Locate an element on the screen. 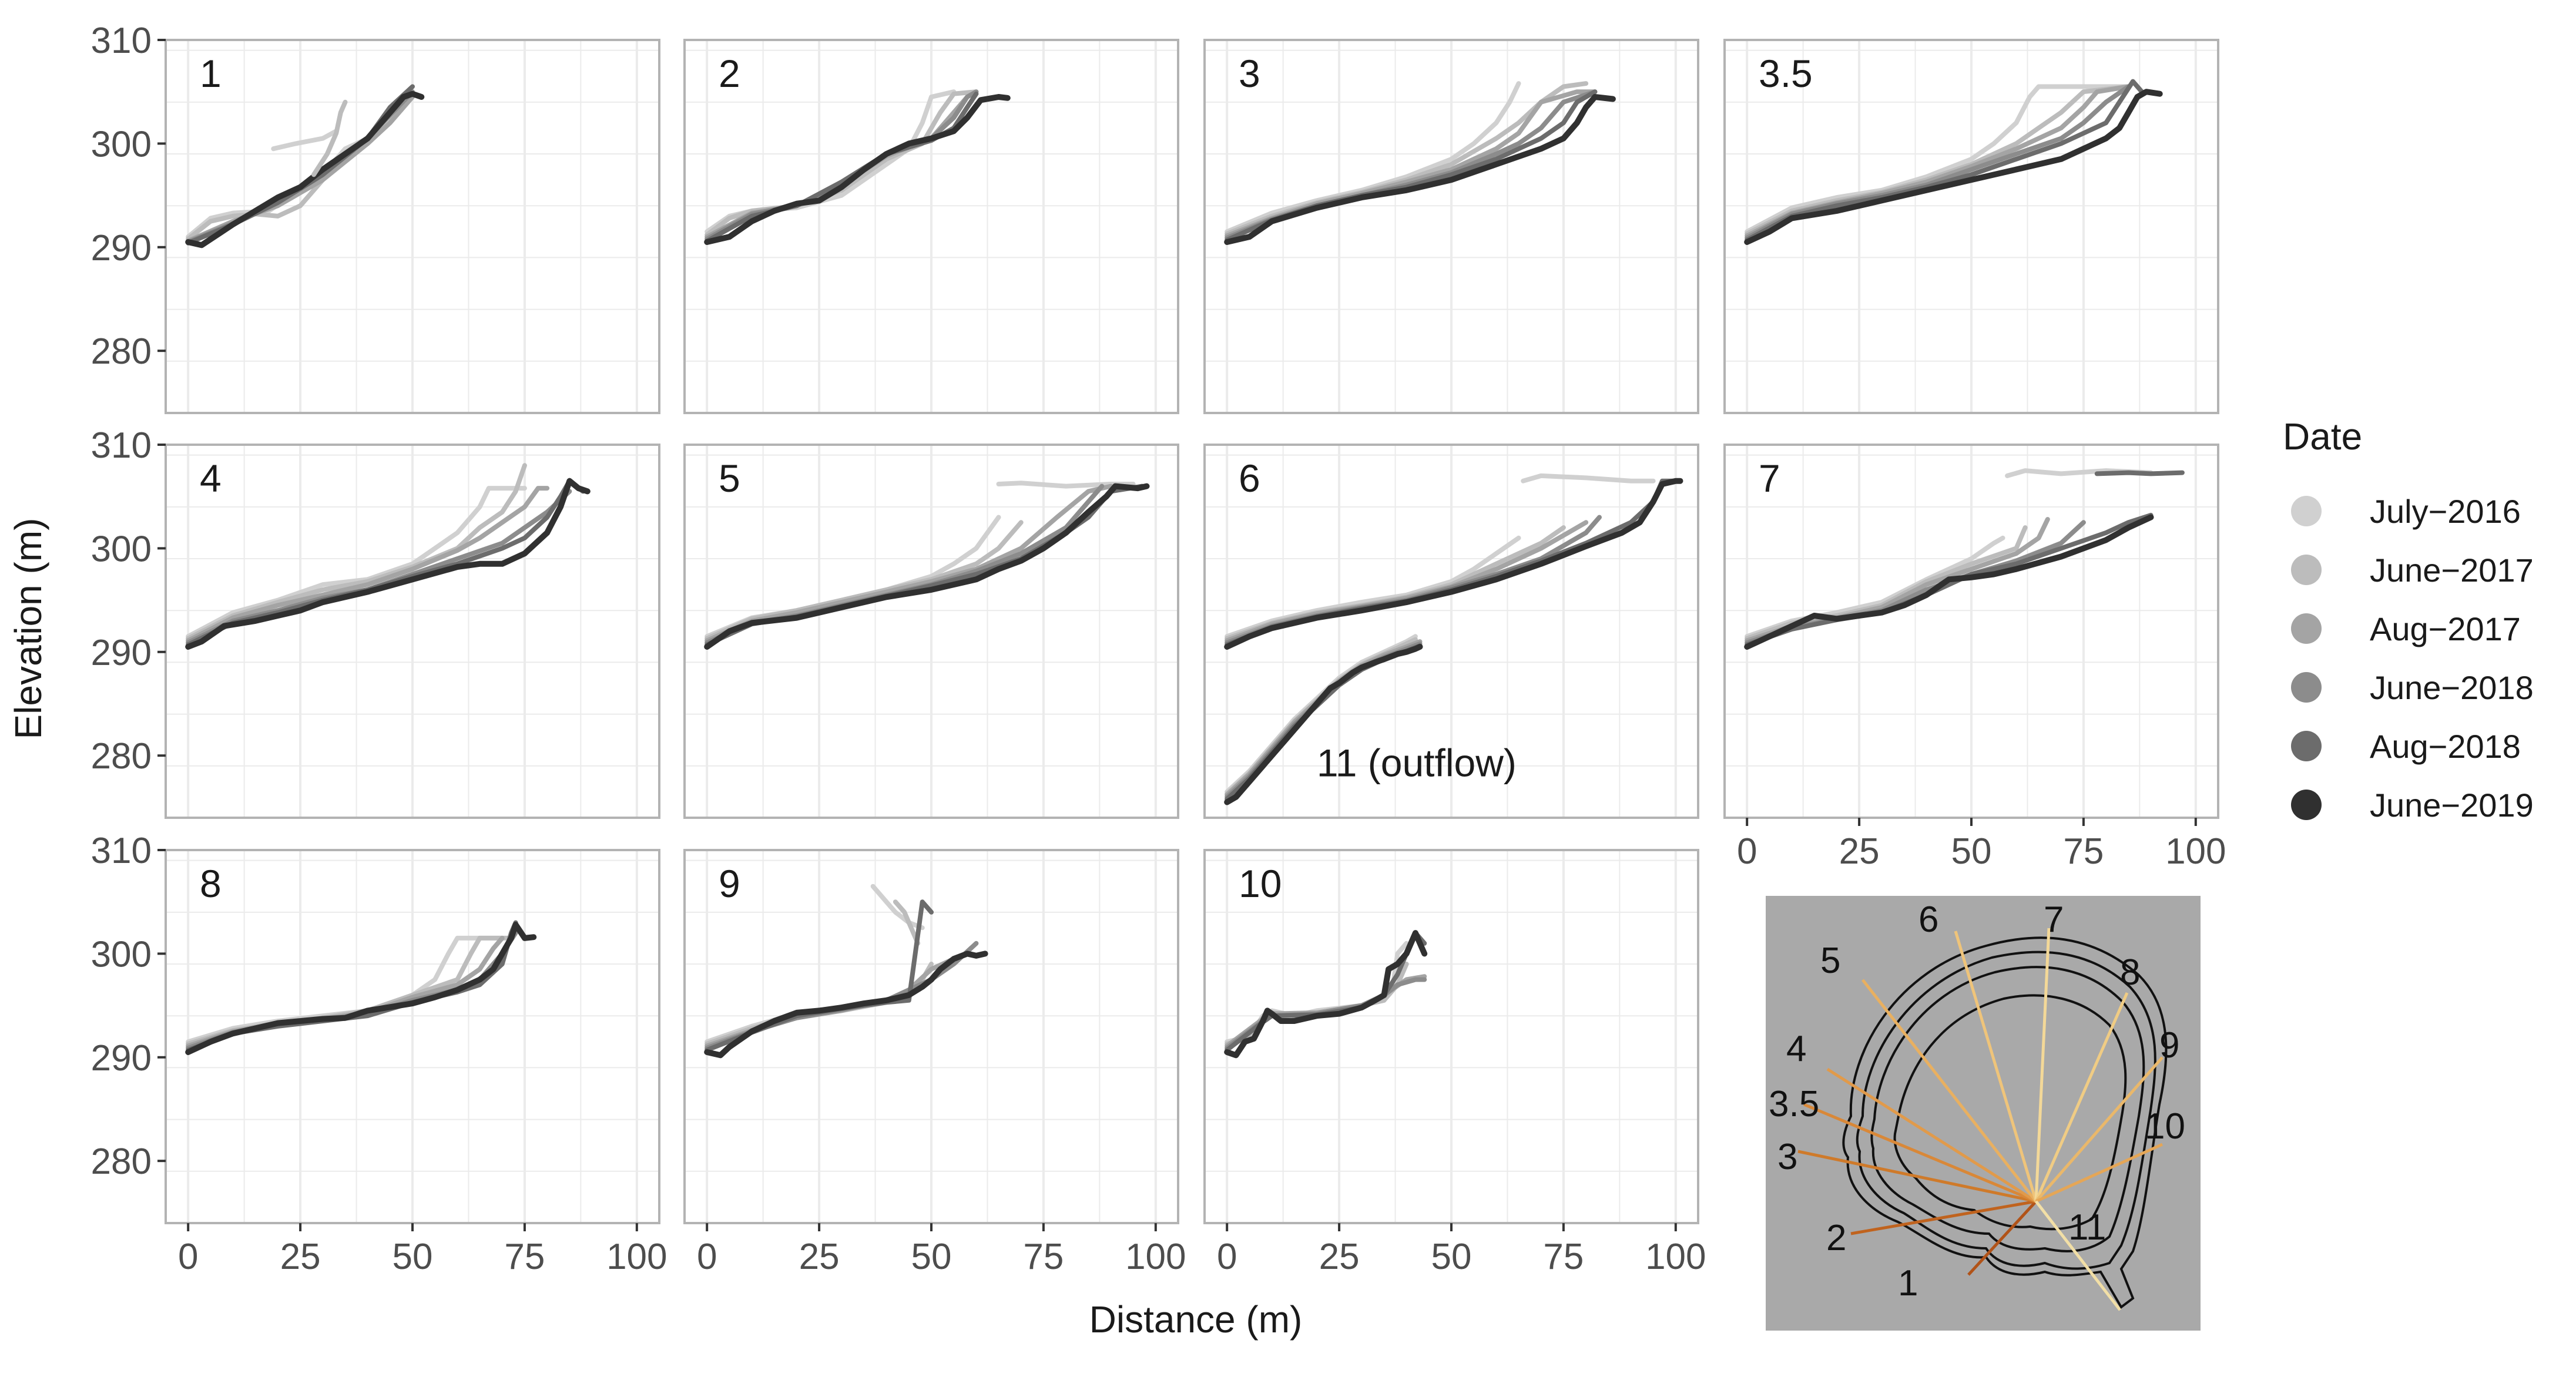 The image size is (2576, 1377). transect-label: 9 is located at coordinates (2169, 1045).